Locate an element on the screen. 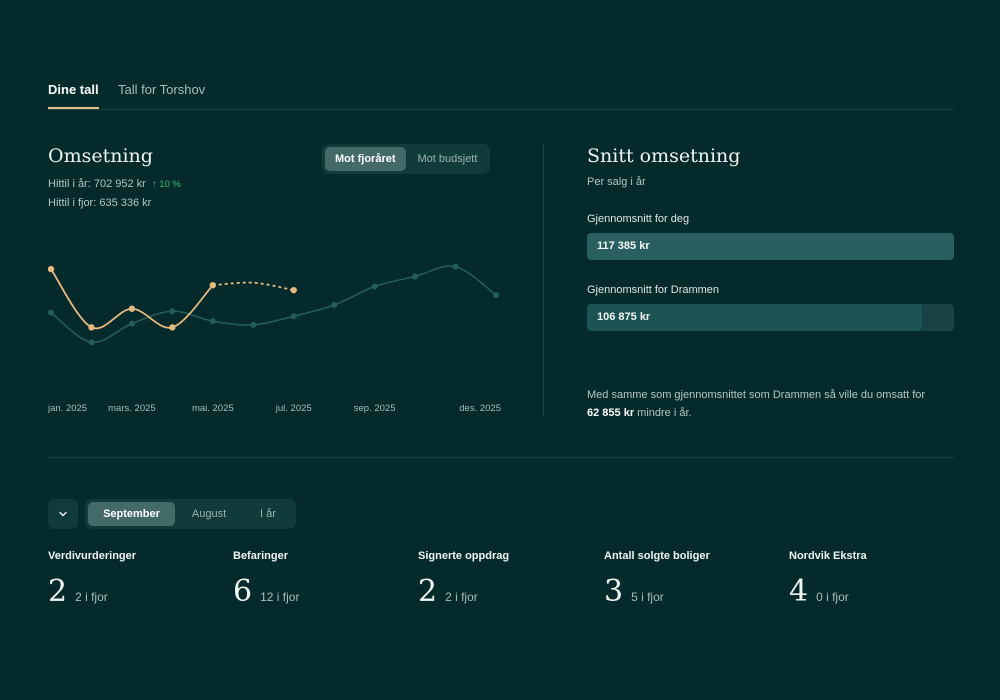 The height and width of the screenshot is (700, 1000). tab-dine-tall: Dine tall is located at coordinates (73, 95).